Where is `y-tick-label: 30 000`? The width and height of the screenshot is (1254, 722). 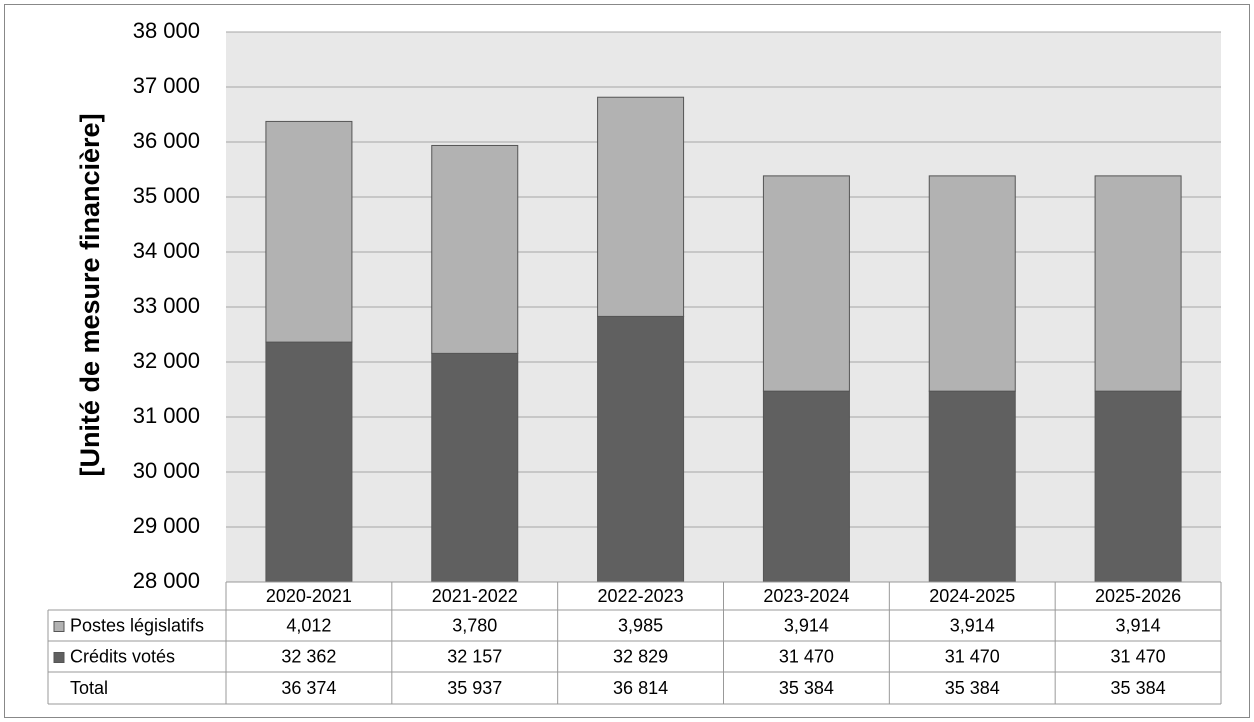
y-tick-label: 30 000 is located at coordinates (166, 470).